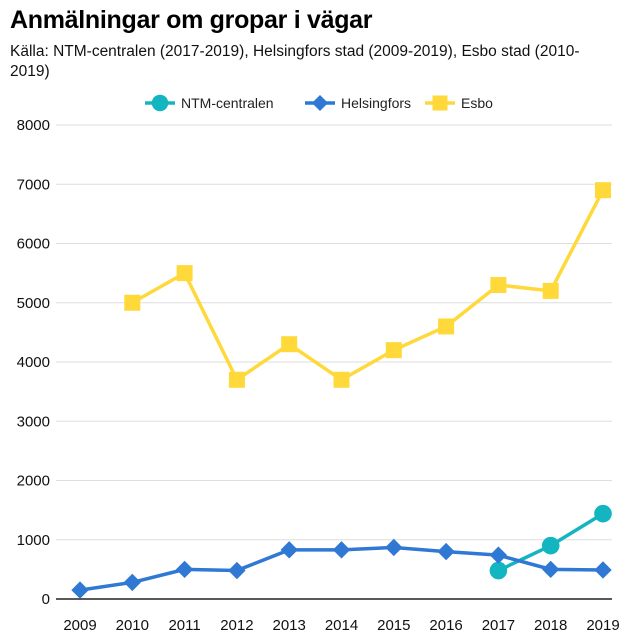 The width and height of the screenshot is (640, 640). Describe the element at coordinates (191, 20) in the screenshot. I see `chart-title: Anmälningar om gropar i vägar` at that location.